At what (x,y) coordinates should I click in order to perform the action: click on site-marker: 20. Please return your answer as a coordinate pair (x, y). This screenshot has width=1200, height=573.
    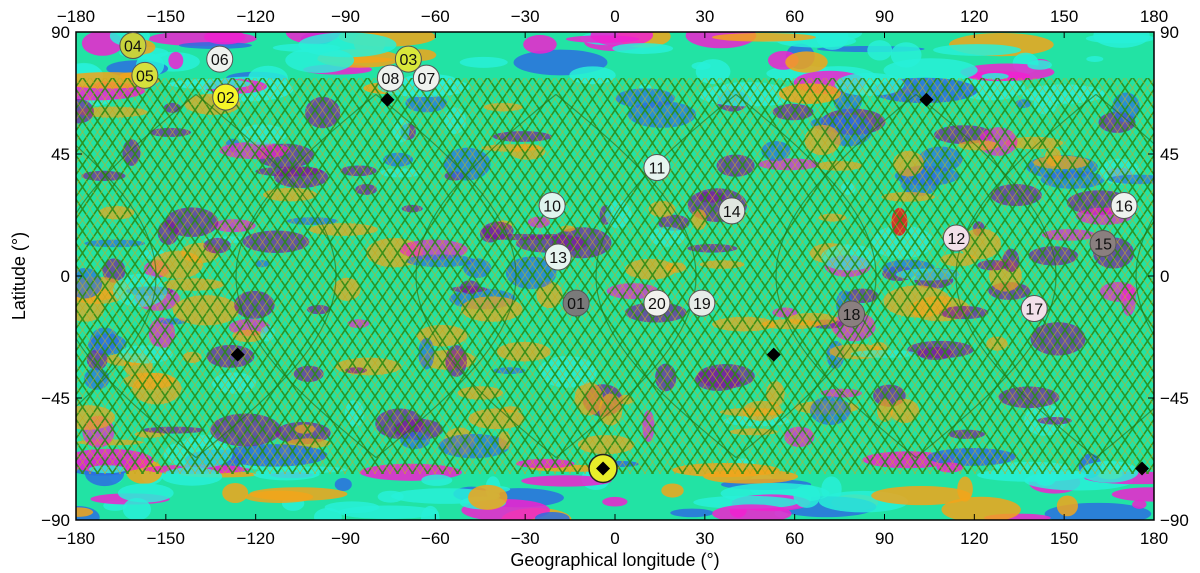
    Looking at the image, I should click on (657, 303).